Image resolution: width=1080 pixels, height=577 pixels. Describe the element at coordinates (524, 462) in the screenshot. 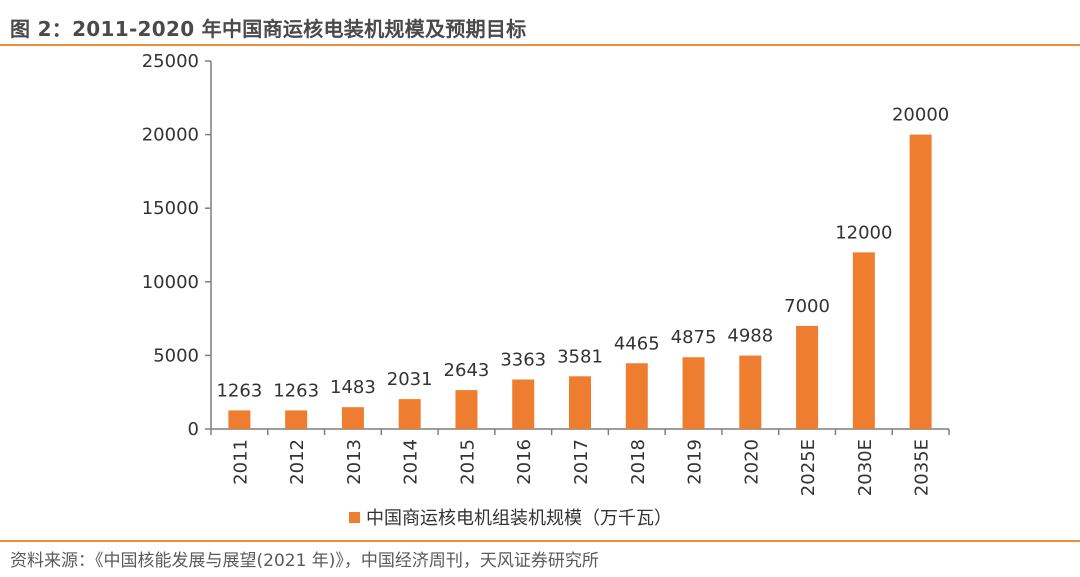

I see `x-category-label: 2016` at that location.